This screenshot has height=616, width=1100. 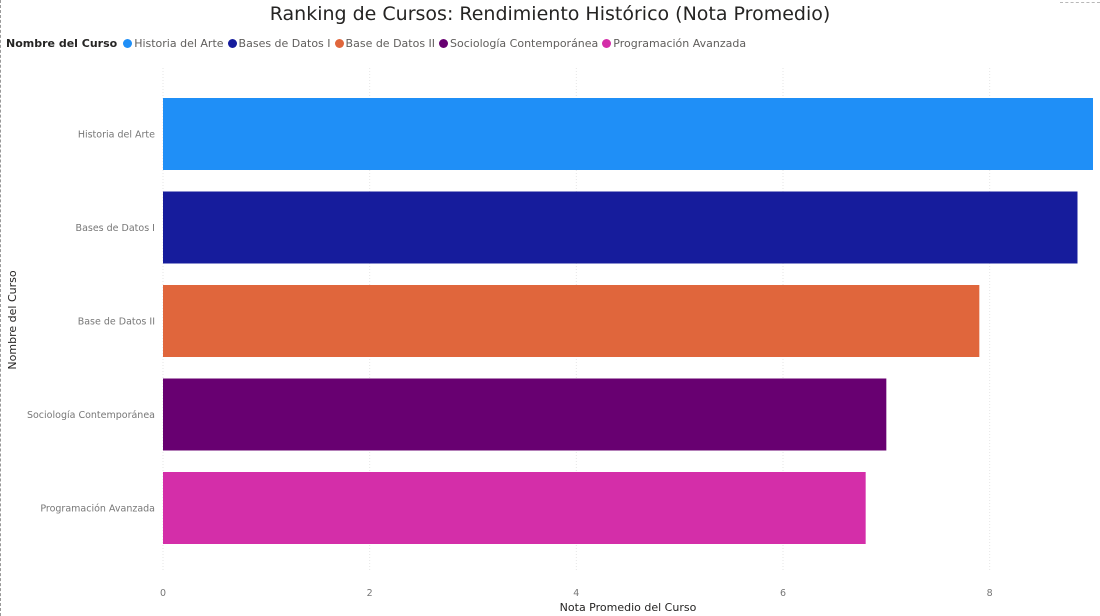 What do you see at coordinates (370, 593) in the screenshot?
I see `x-tick-label: 2` at bounding box center [370, 593].